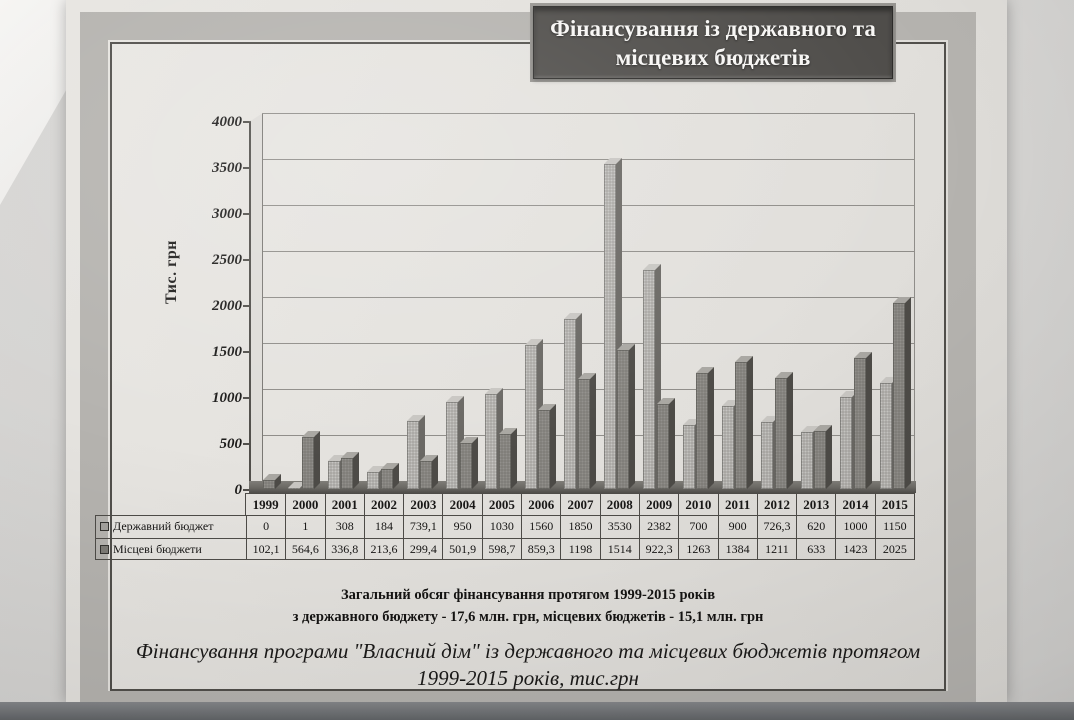 This screenshot has height=720, width=1074. What do you see at coordinates (171, 527) in the screenshot?
I see `legend-cell: Державний бюджет` at bounding box center [171, 527].